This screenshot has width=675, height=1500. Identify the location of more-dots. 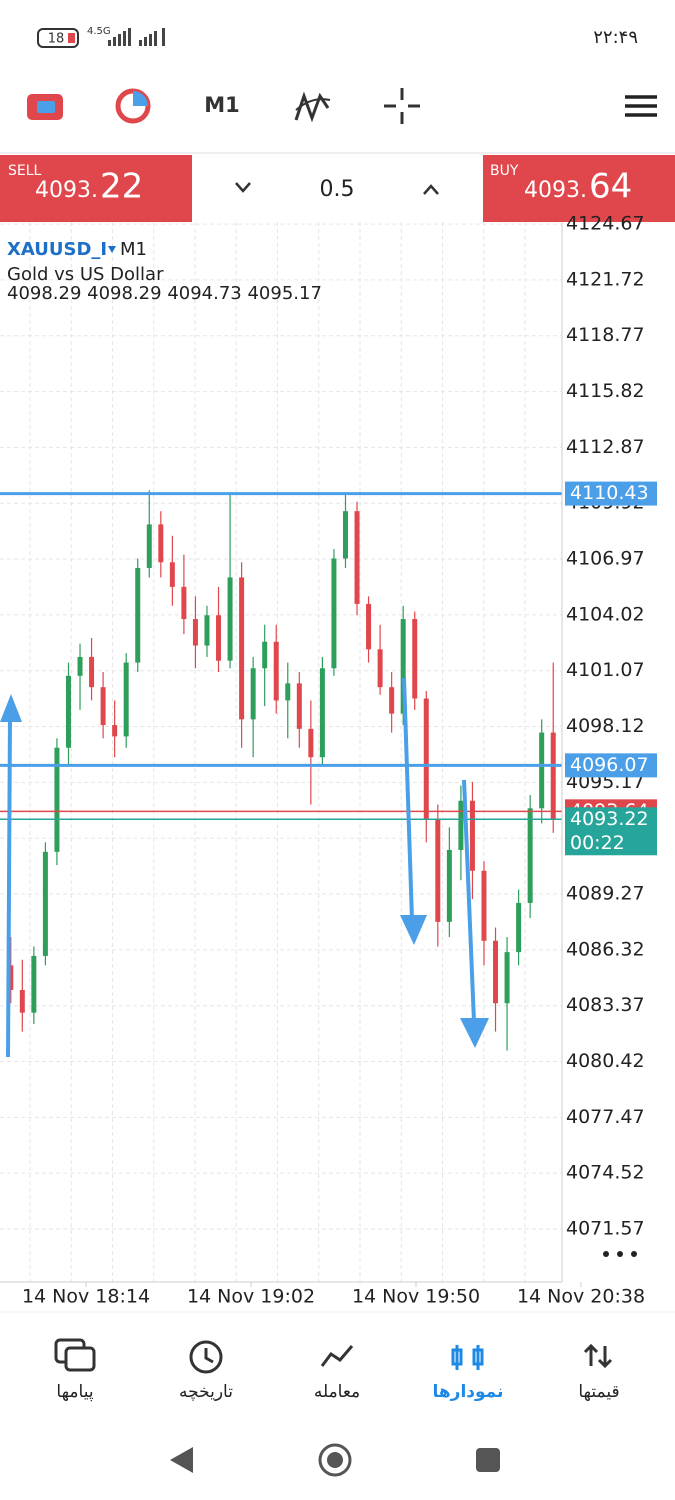
(620, 1254).